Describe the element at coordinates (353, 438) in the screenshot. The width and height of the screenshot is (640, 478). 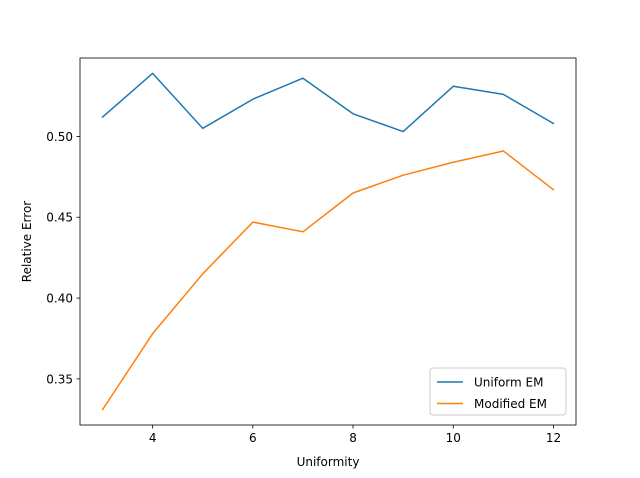
I see `x-tick-label: 8` at that location.